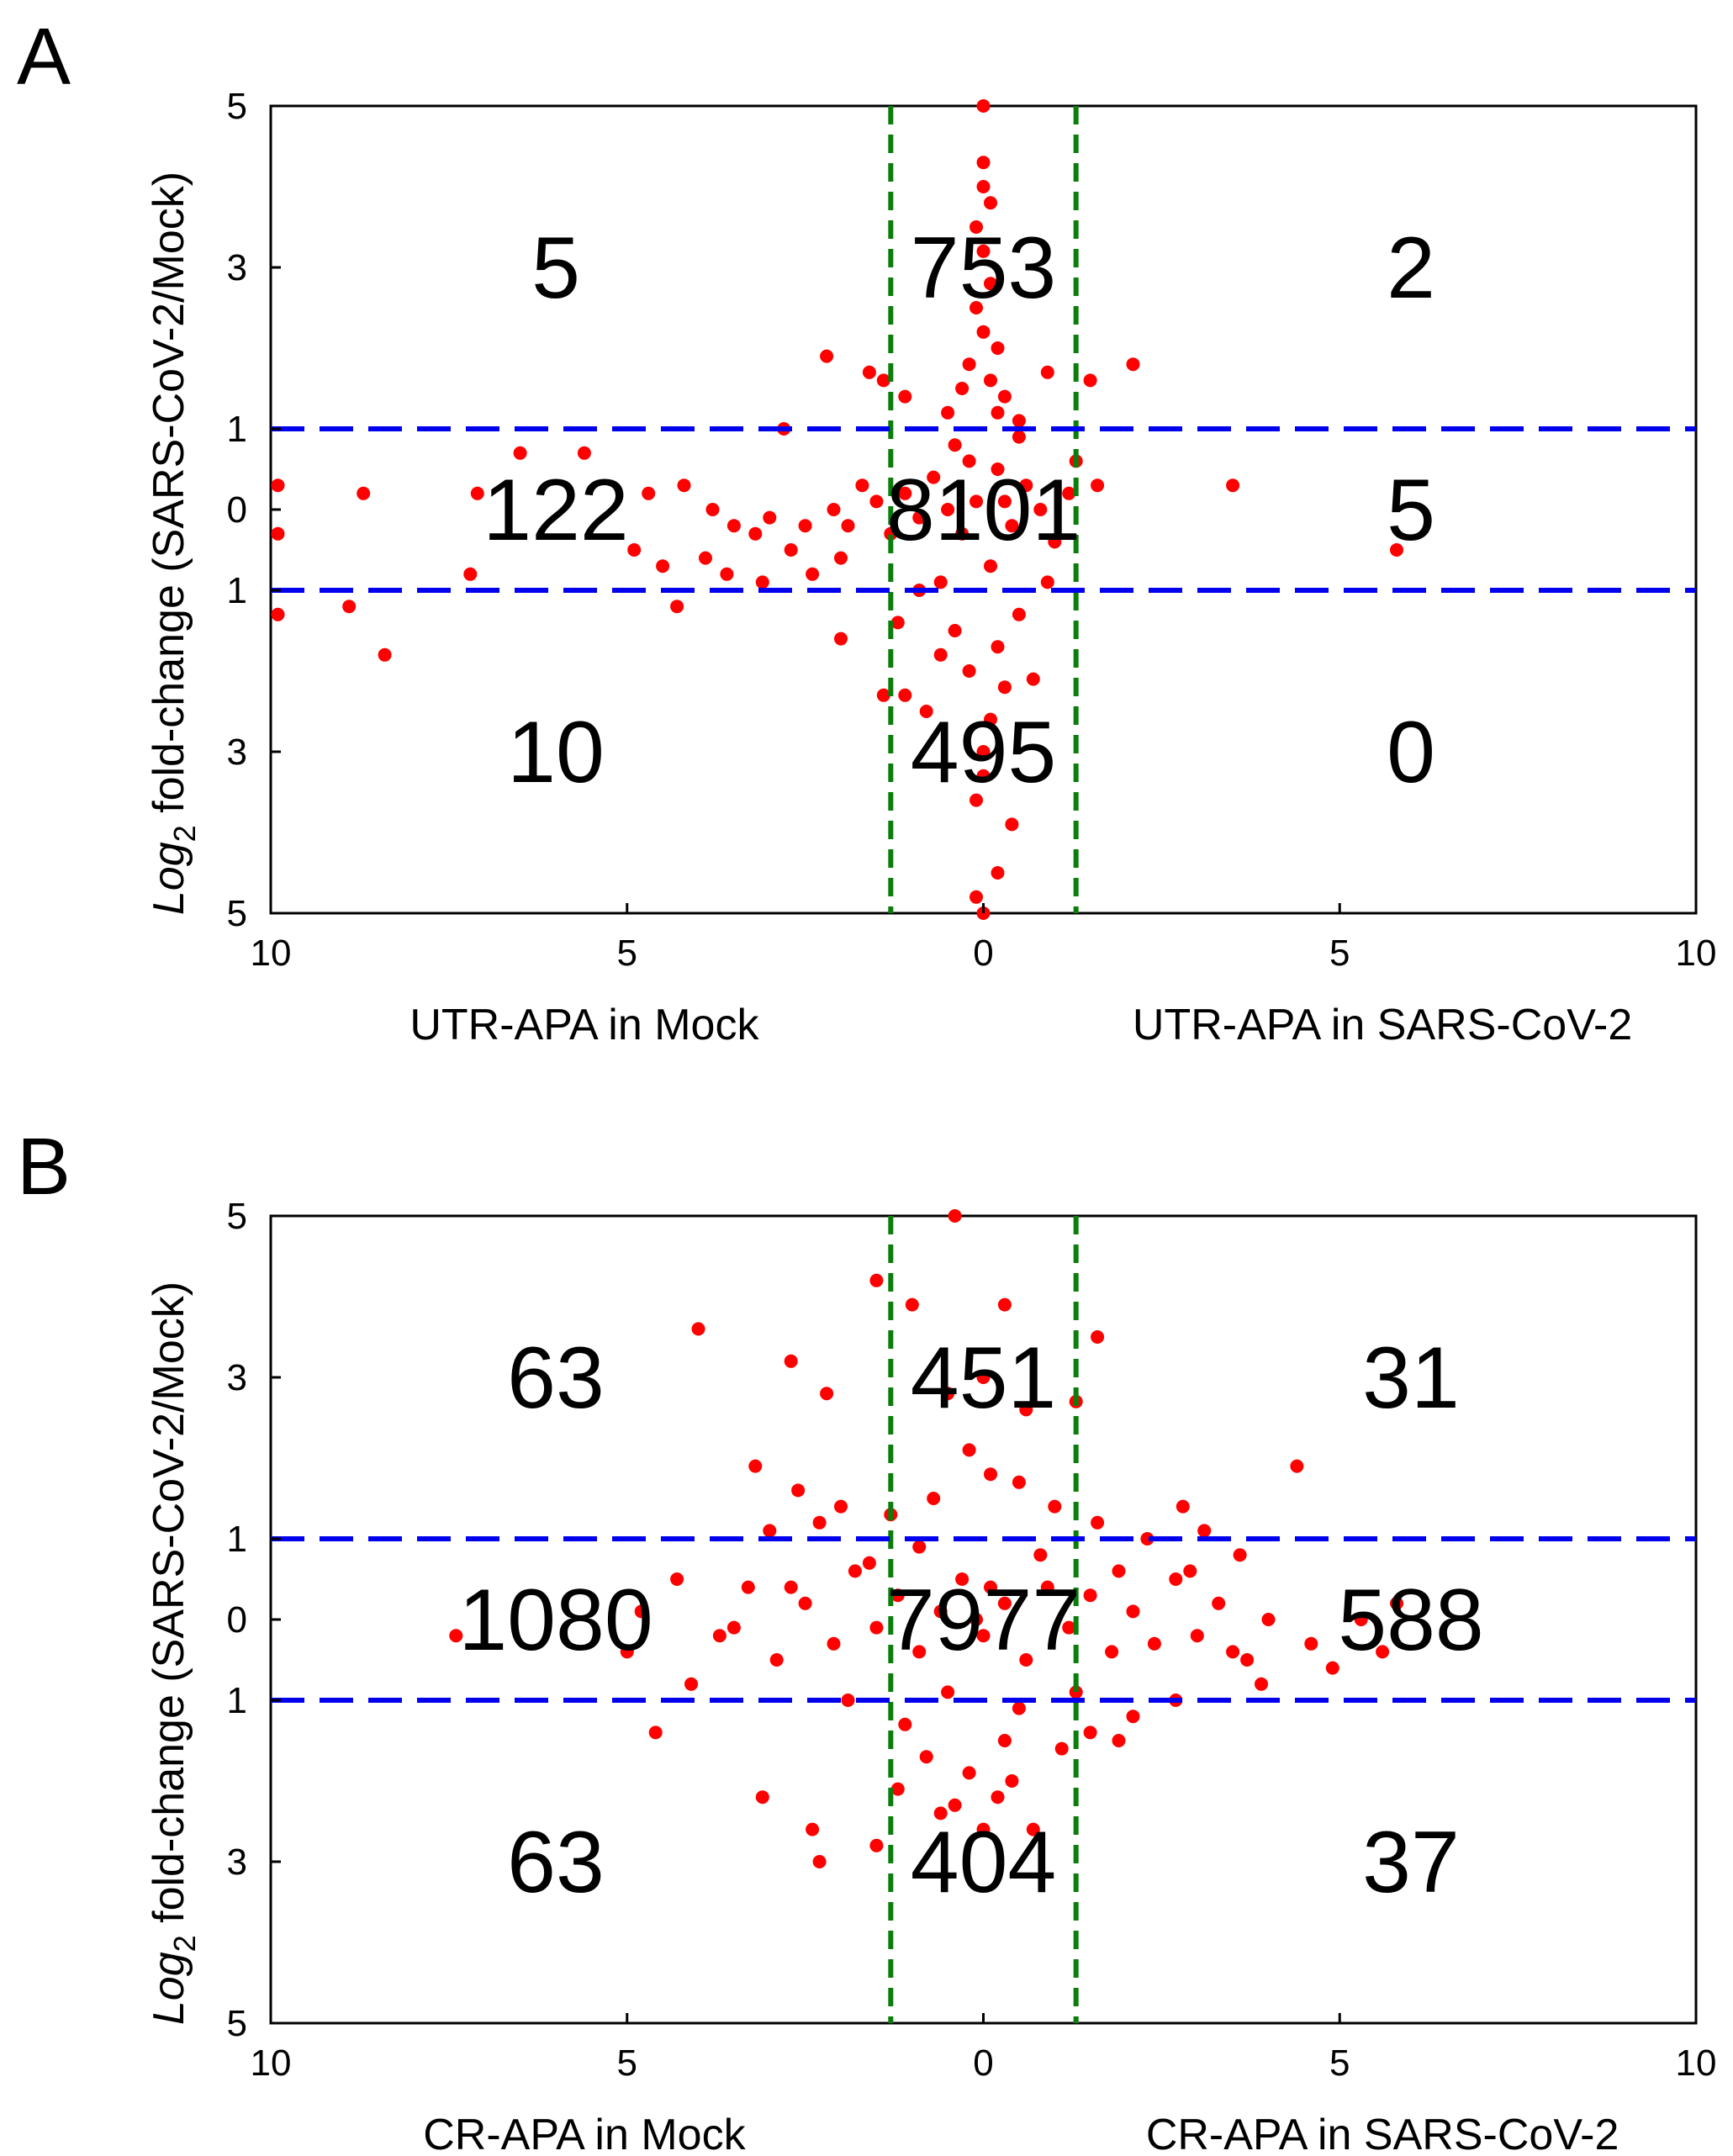  What do you see at coordinates (1382, 2133) in the screenshot?
I see `x-axis-label-right: CR-APA in SARS-CoV-2` at bounding box center [1382, 2133].